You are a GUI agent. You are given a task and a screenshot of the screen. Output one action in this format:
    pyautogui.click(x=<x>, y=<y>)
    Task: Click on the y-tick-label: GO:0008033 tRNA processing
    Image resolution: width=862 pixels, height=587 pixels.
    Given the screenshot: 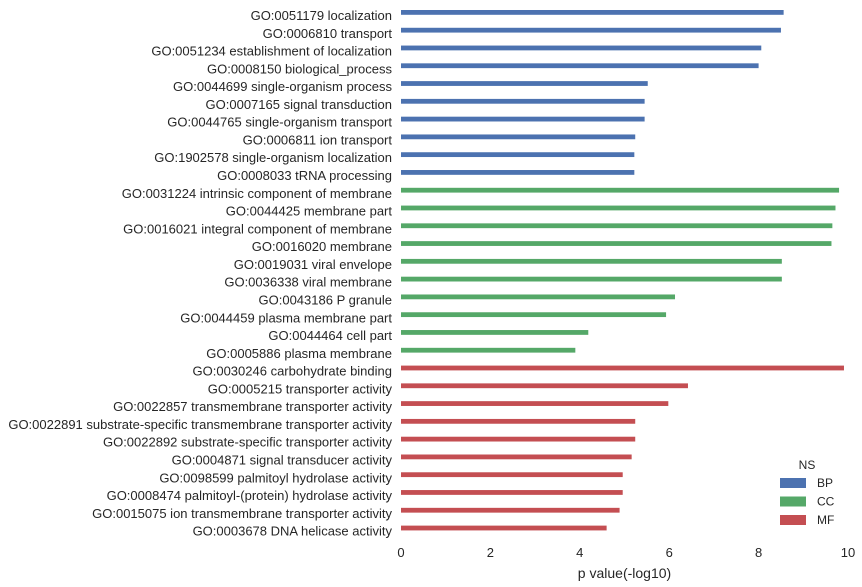 What is the action you would take?
    pyautogui.click(x=304, y=175)
    